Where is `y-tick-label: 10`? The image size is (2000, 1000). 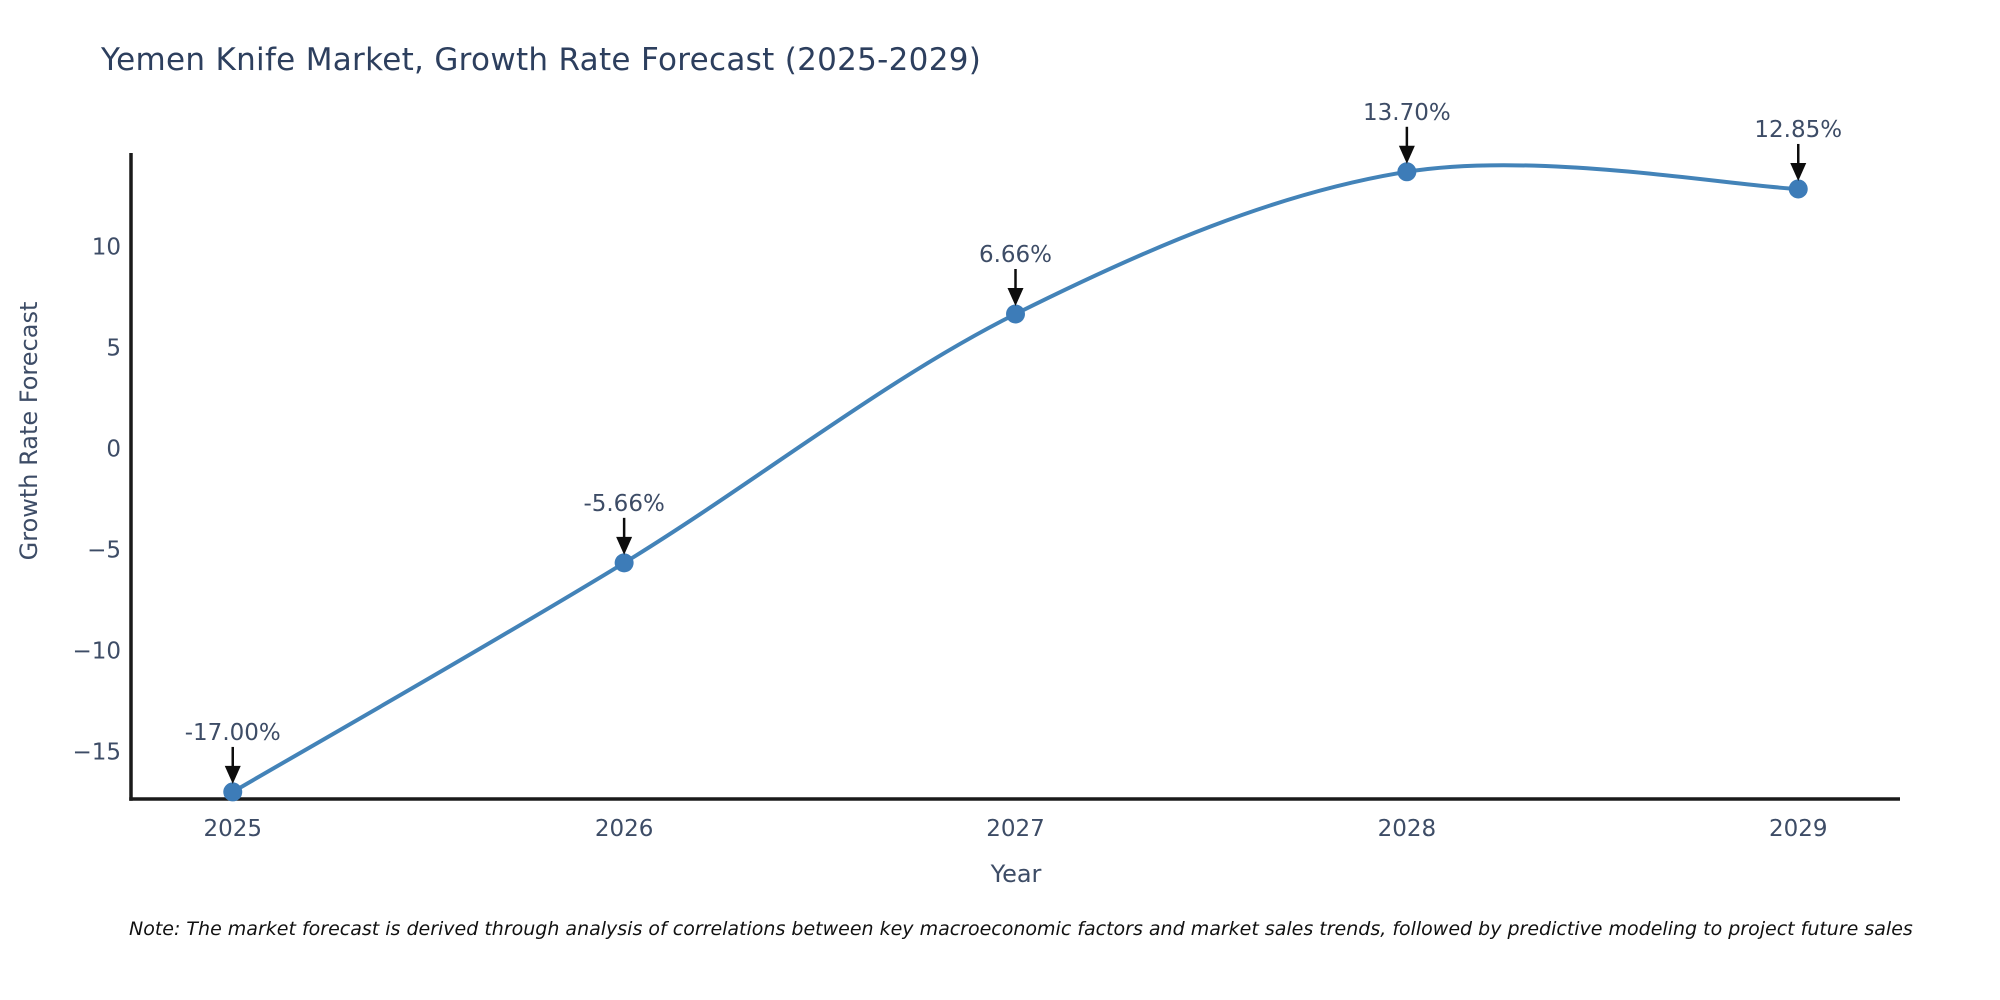
y-tick-label: 10 is located at coordinates (106, 248).